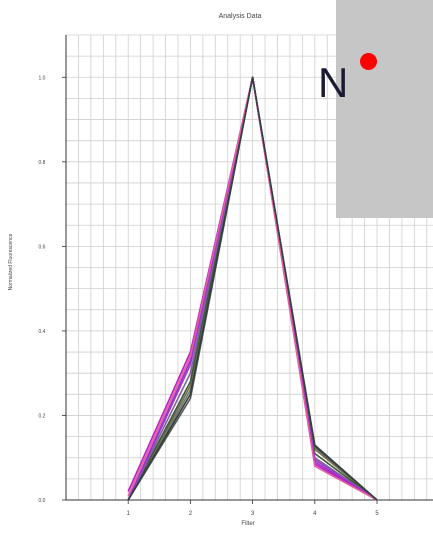 The height and width of the screenshot is (534, 433). What do you see at coordinates (129, 514) in the screenshot?
I see `x-tick-label: 1` at bounding box center [129, 514].